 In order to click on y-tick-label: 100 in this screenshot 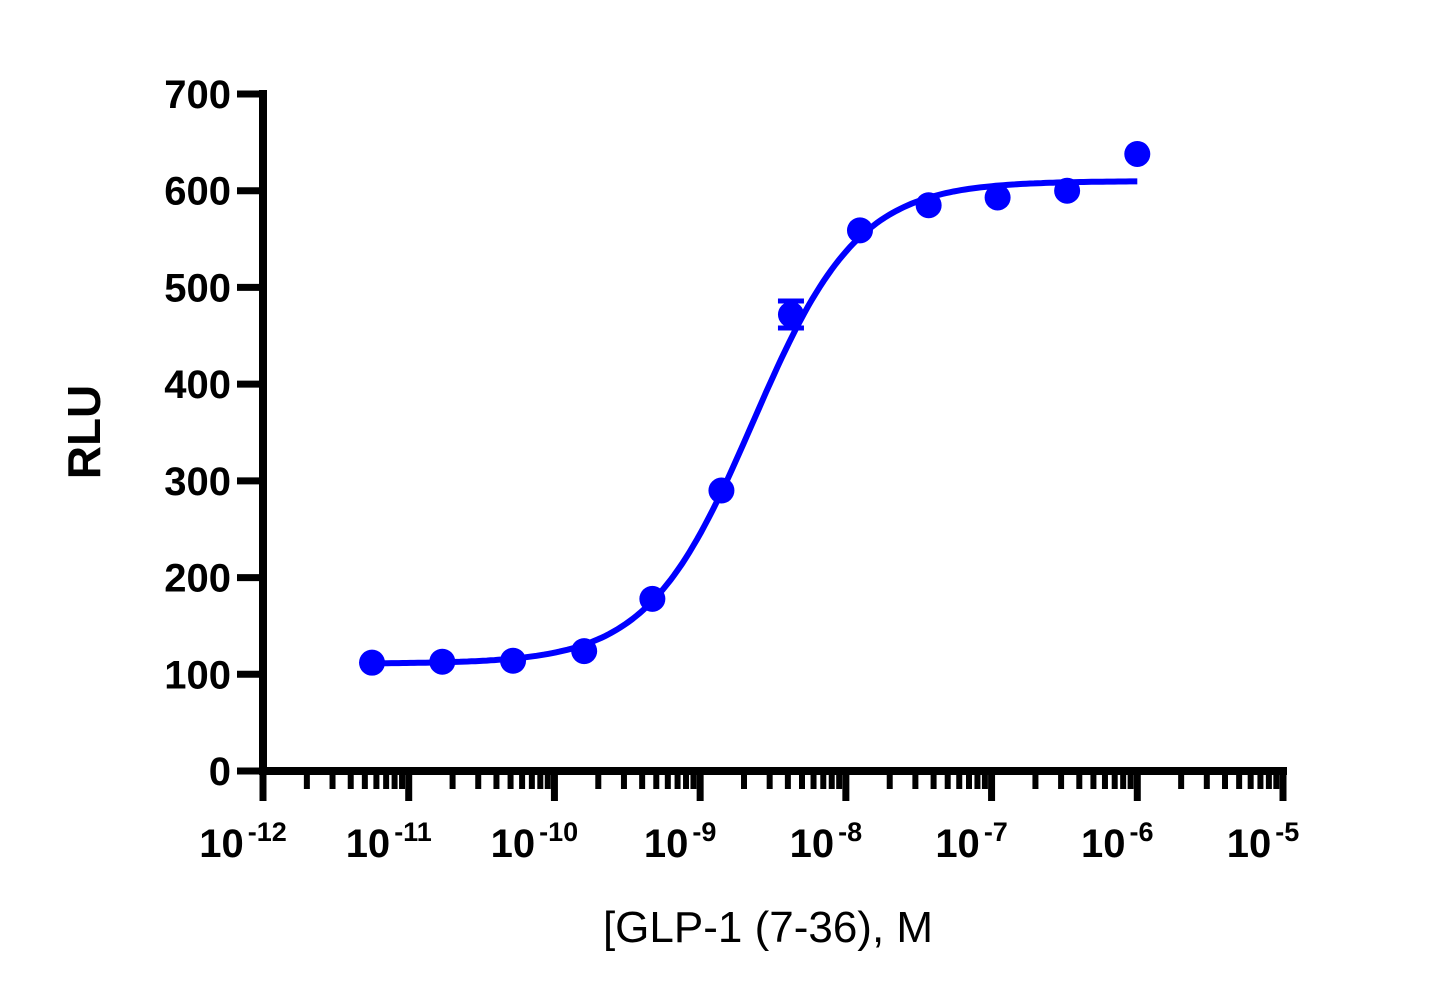, I will do `click(197, 675)`.